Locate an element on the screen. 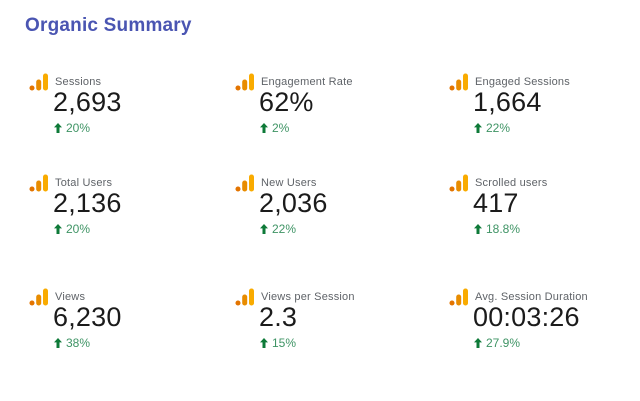 The width and height of the screenshot is (640, 401). metric-value: 00:03:26 is located at coordinates (526, 317).